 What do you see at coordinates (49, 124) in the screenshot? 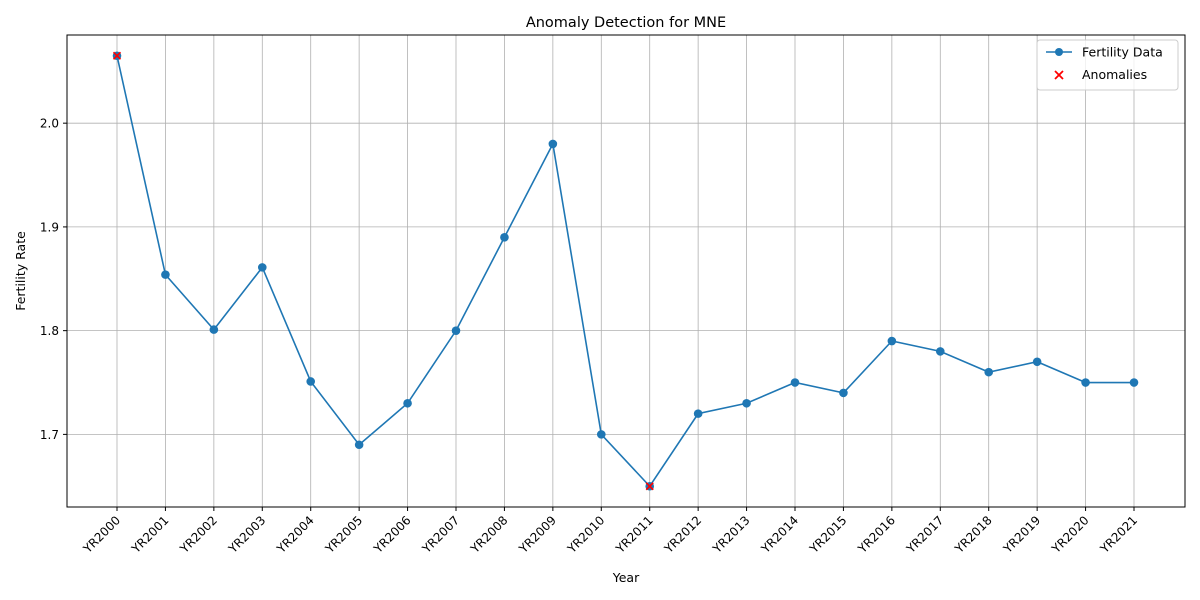
I see `y-tick-label: 2.0` at bounding box center [49, 124].